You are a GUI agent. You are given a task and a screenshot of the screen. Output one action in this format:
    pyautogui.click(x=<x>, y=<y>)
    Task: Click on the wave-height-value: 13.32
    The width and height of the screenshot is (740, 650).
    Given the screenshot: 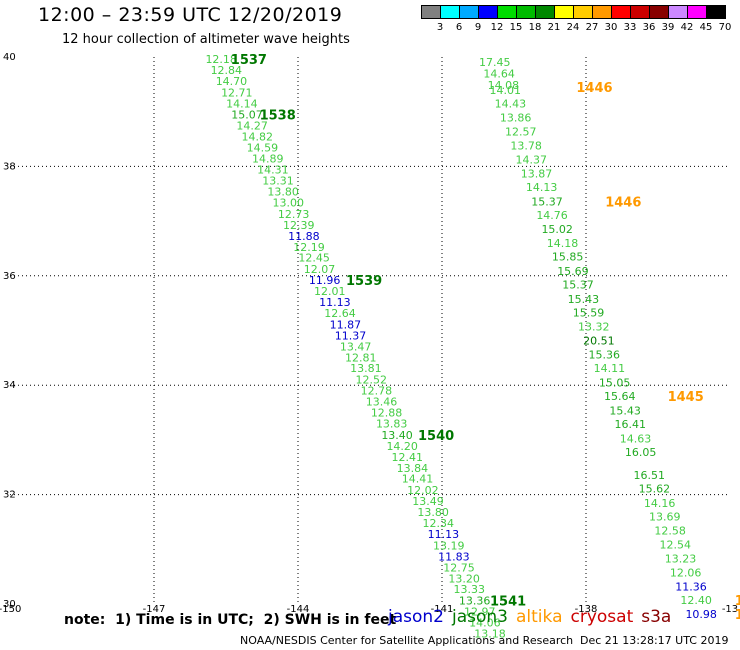 What is the action you would take?
    pyautogui.click(x=594, y=327)
    